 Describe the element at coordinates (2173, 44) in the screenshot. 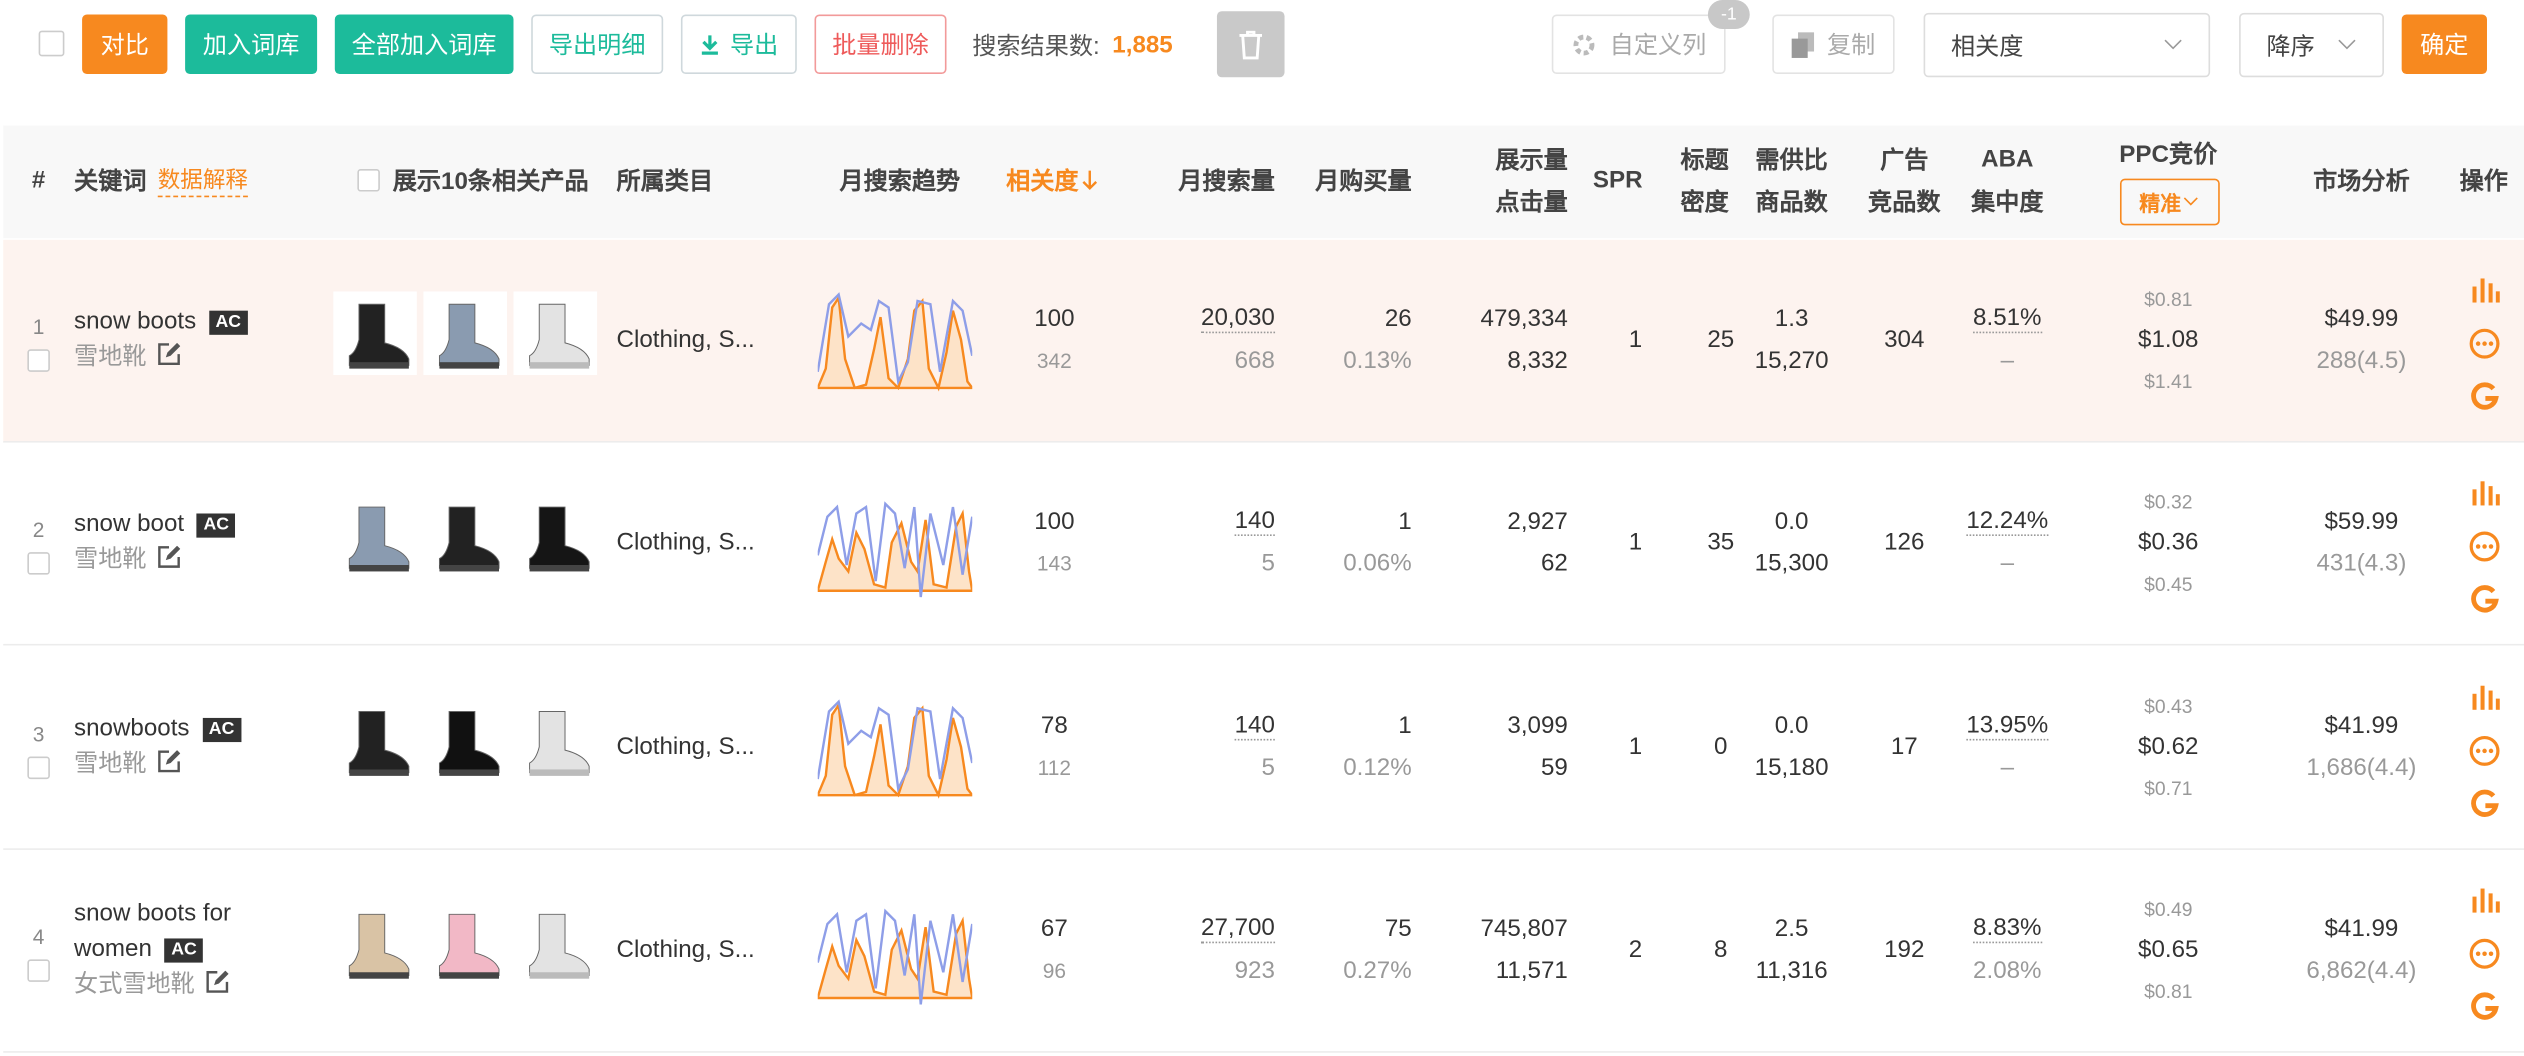

I see `chevron` at that location.